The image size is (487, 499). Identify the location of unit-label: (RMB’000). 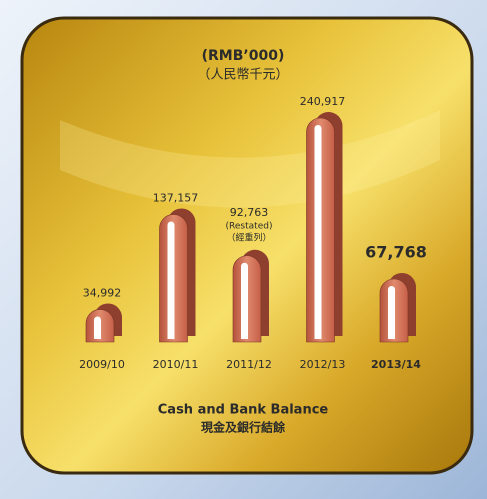
(243, 56).